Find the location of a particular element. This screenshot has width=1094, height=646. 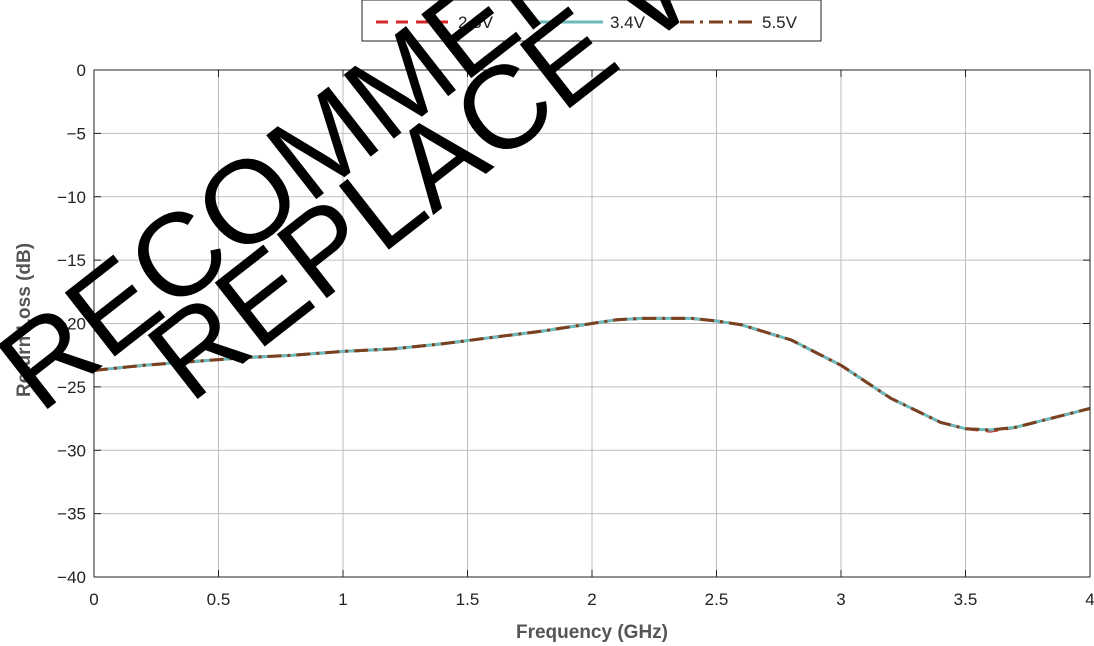

y-tick-label: 0 is located at coordinates (81, 70).